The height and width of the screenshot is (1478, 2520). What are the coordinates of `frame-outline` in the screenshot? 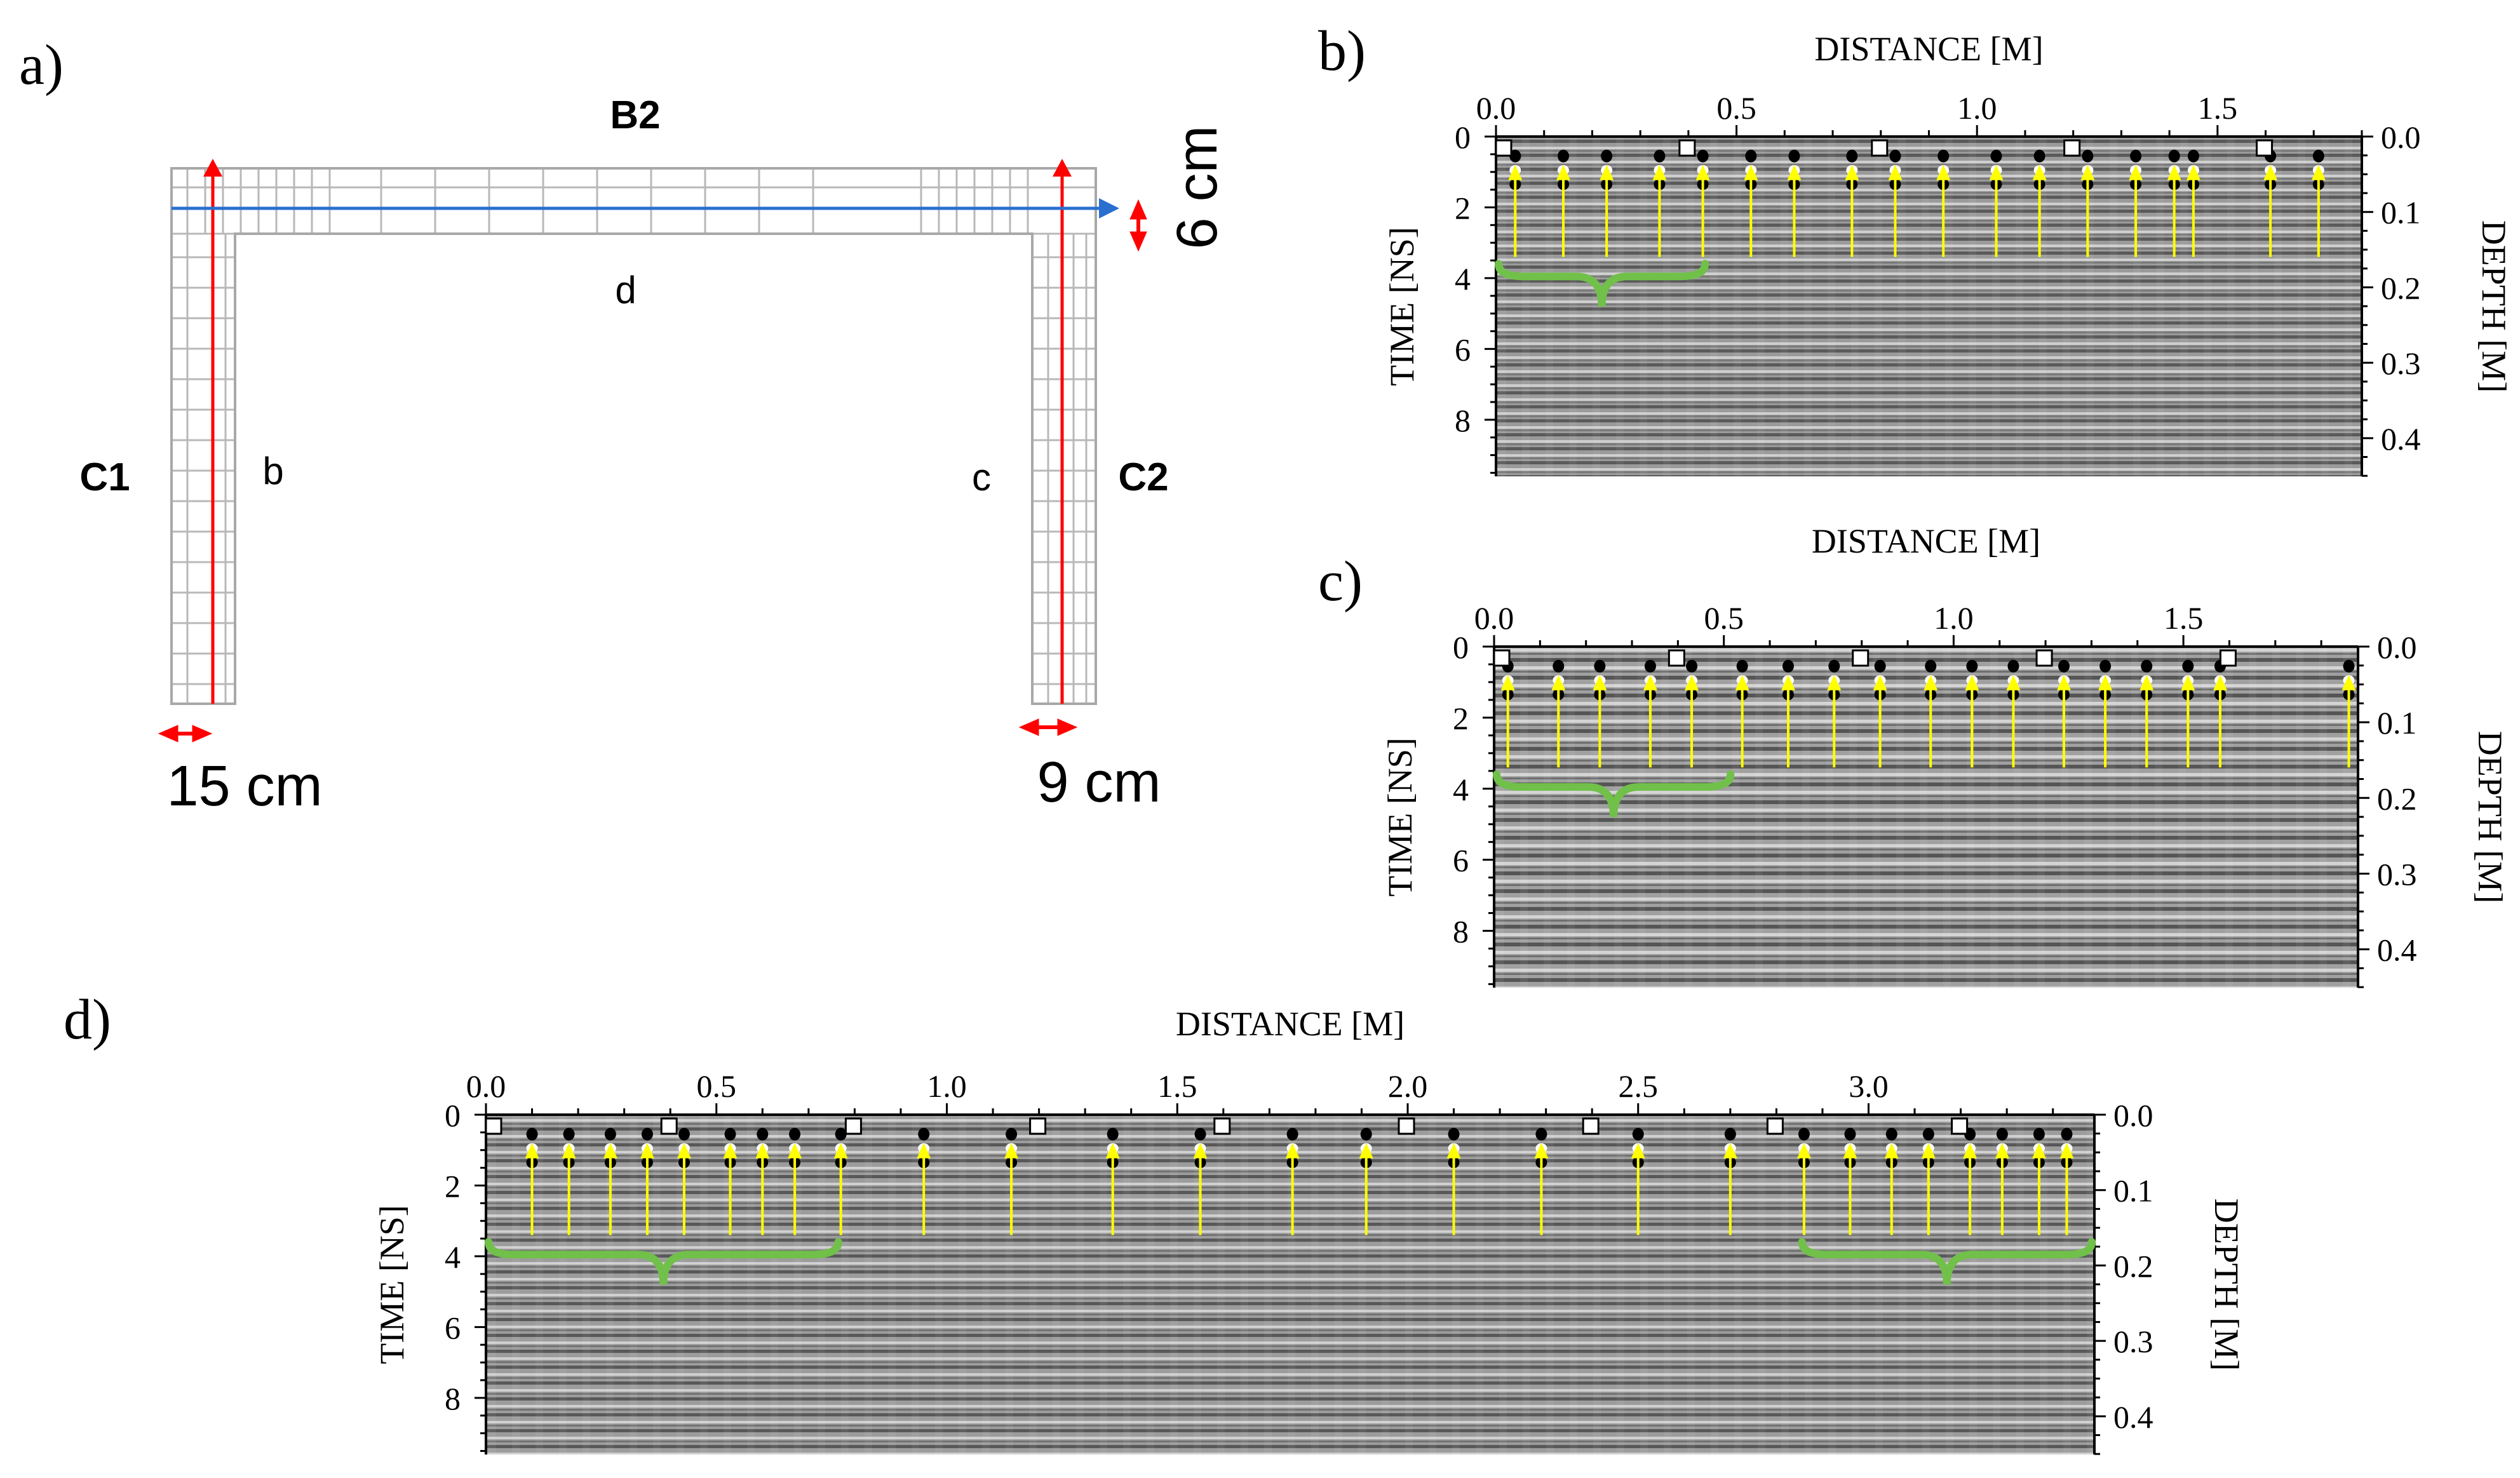 It's located at (633, 436).